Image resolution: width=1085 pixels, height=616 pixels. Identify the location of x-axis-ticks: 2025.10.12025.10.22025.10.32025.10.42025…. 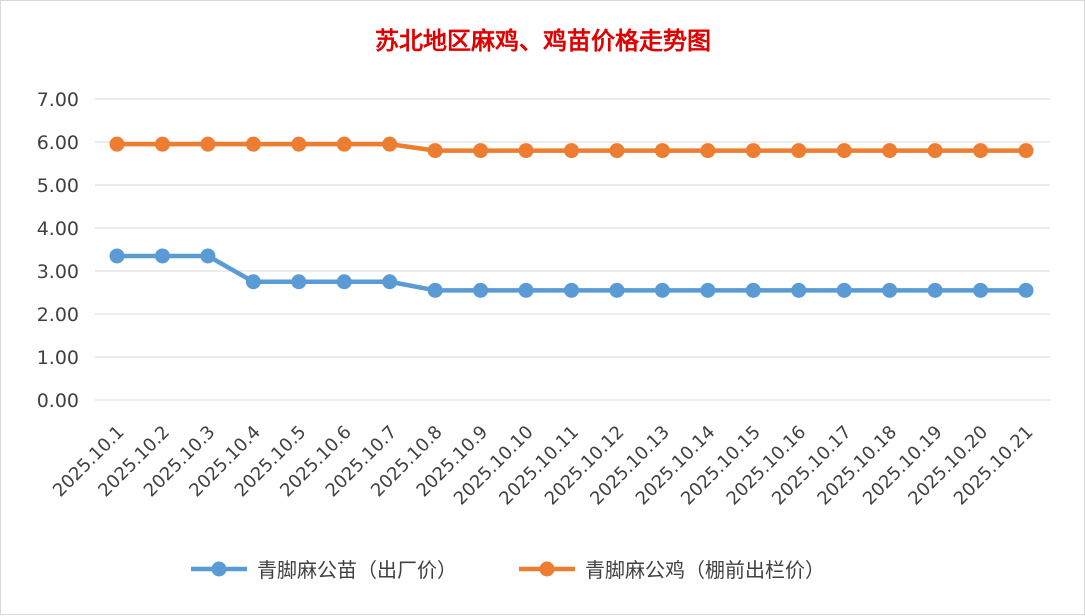
(543, 466).